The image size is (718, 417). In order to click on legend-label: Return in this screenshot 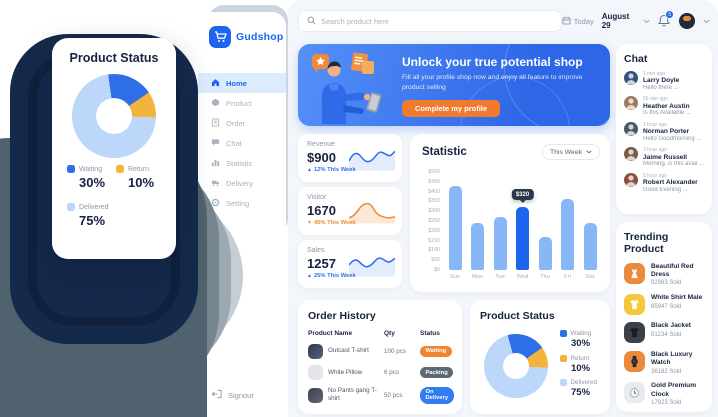, I will do `click(580, 358)`.